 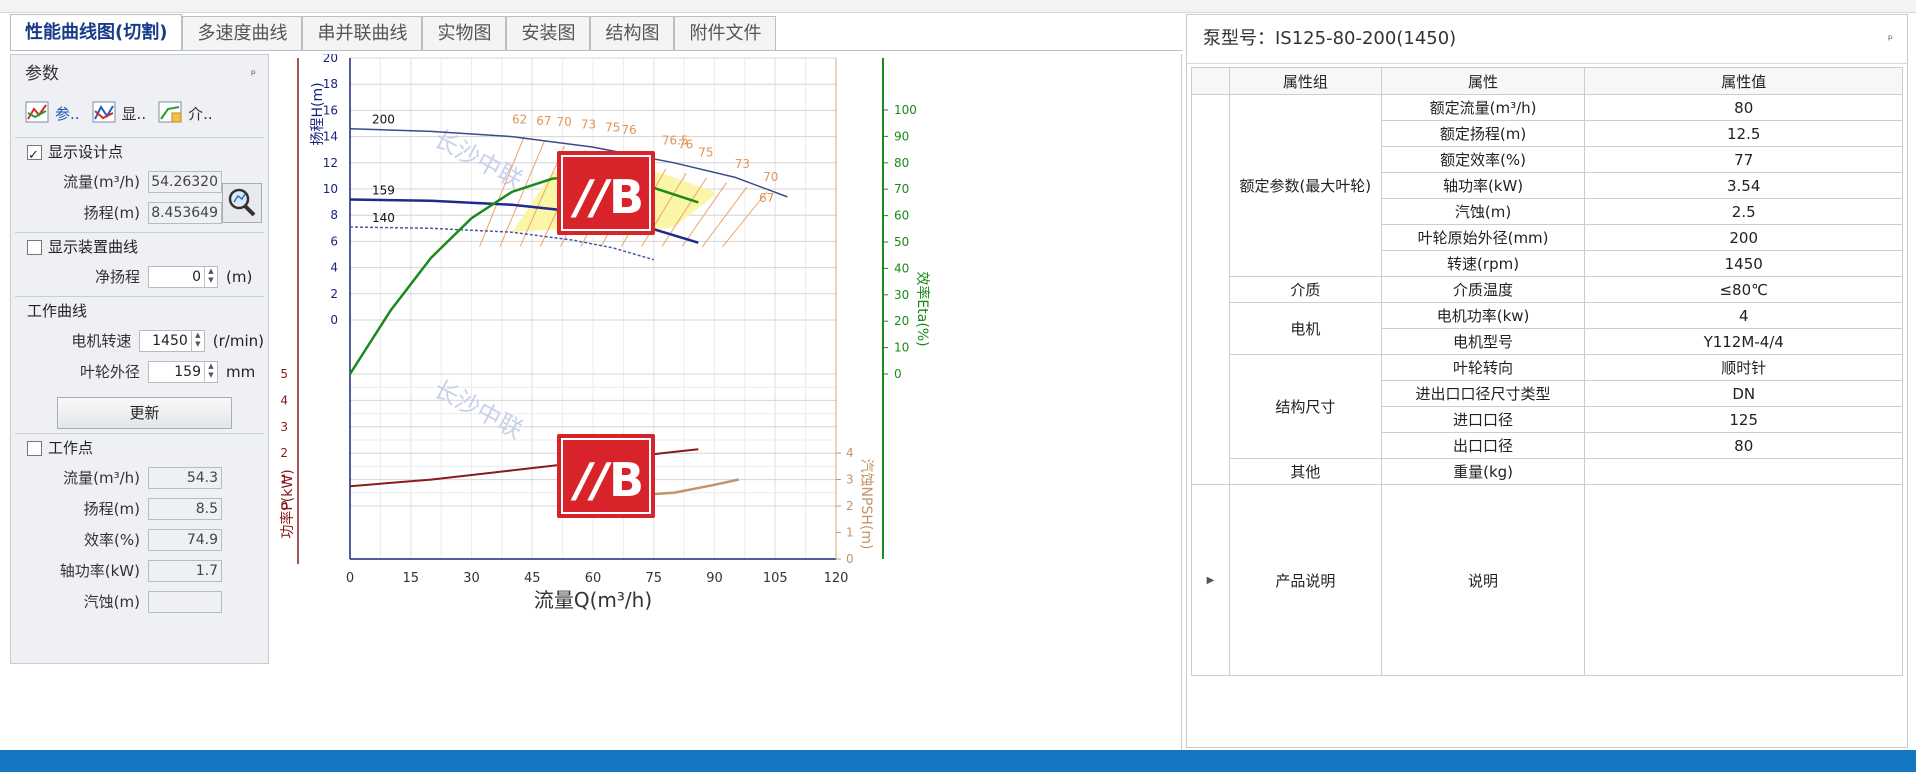 I want to click on update-button: 更新, so click(x=144, y=413).